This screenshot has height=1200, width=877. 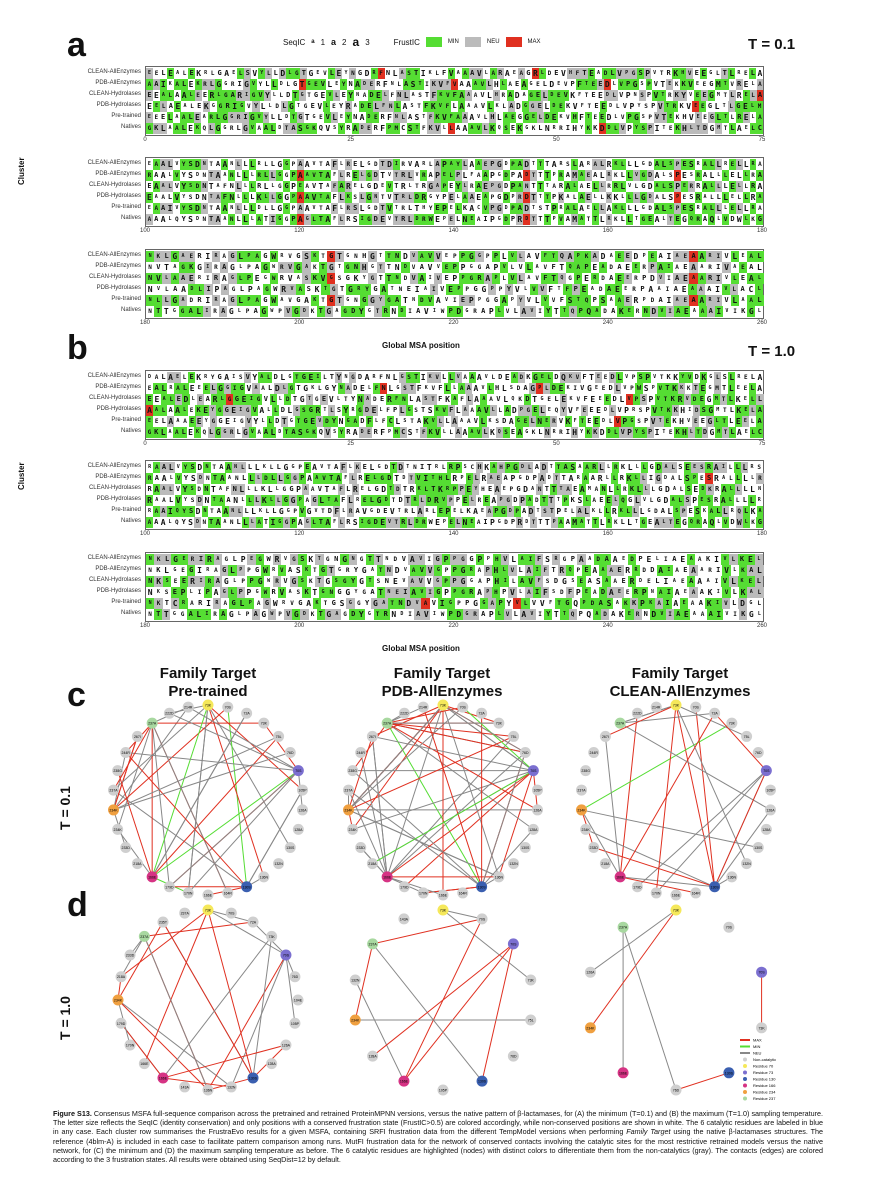 I want to click on msa-tick-label: 260, so click(x=762, y=323).